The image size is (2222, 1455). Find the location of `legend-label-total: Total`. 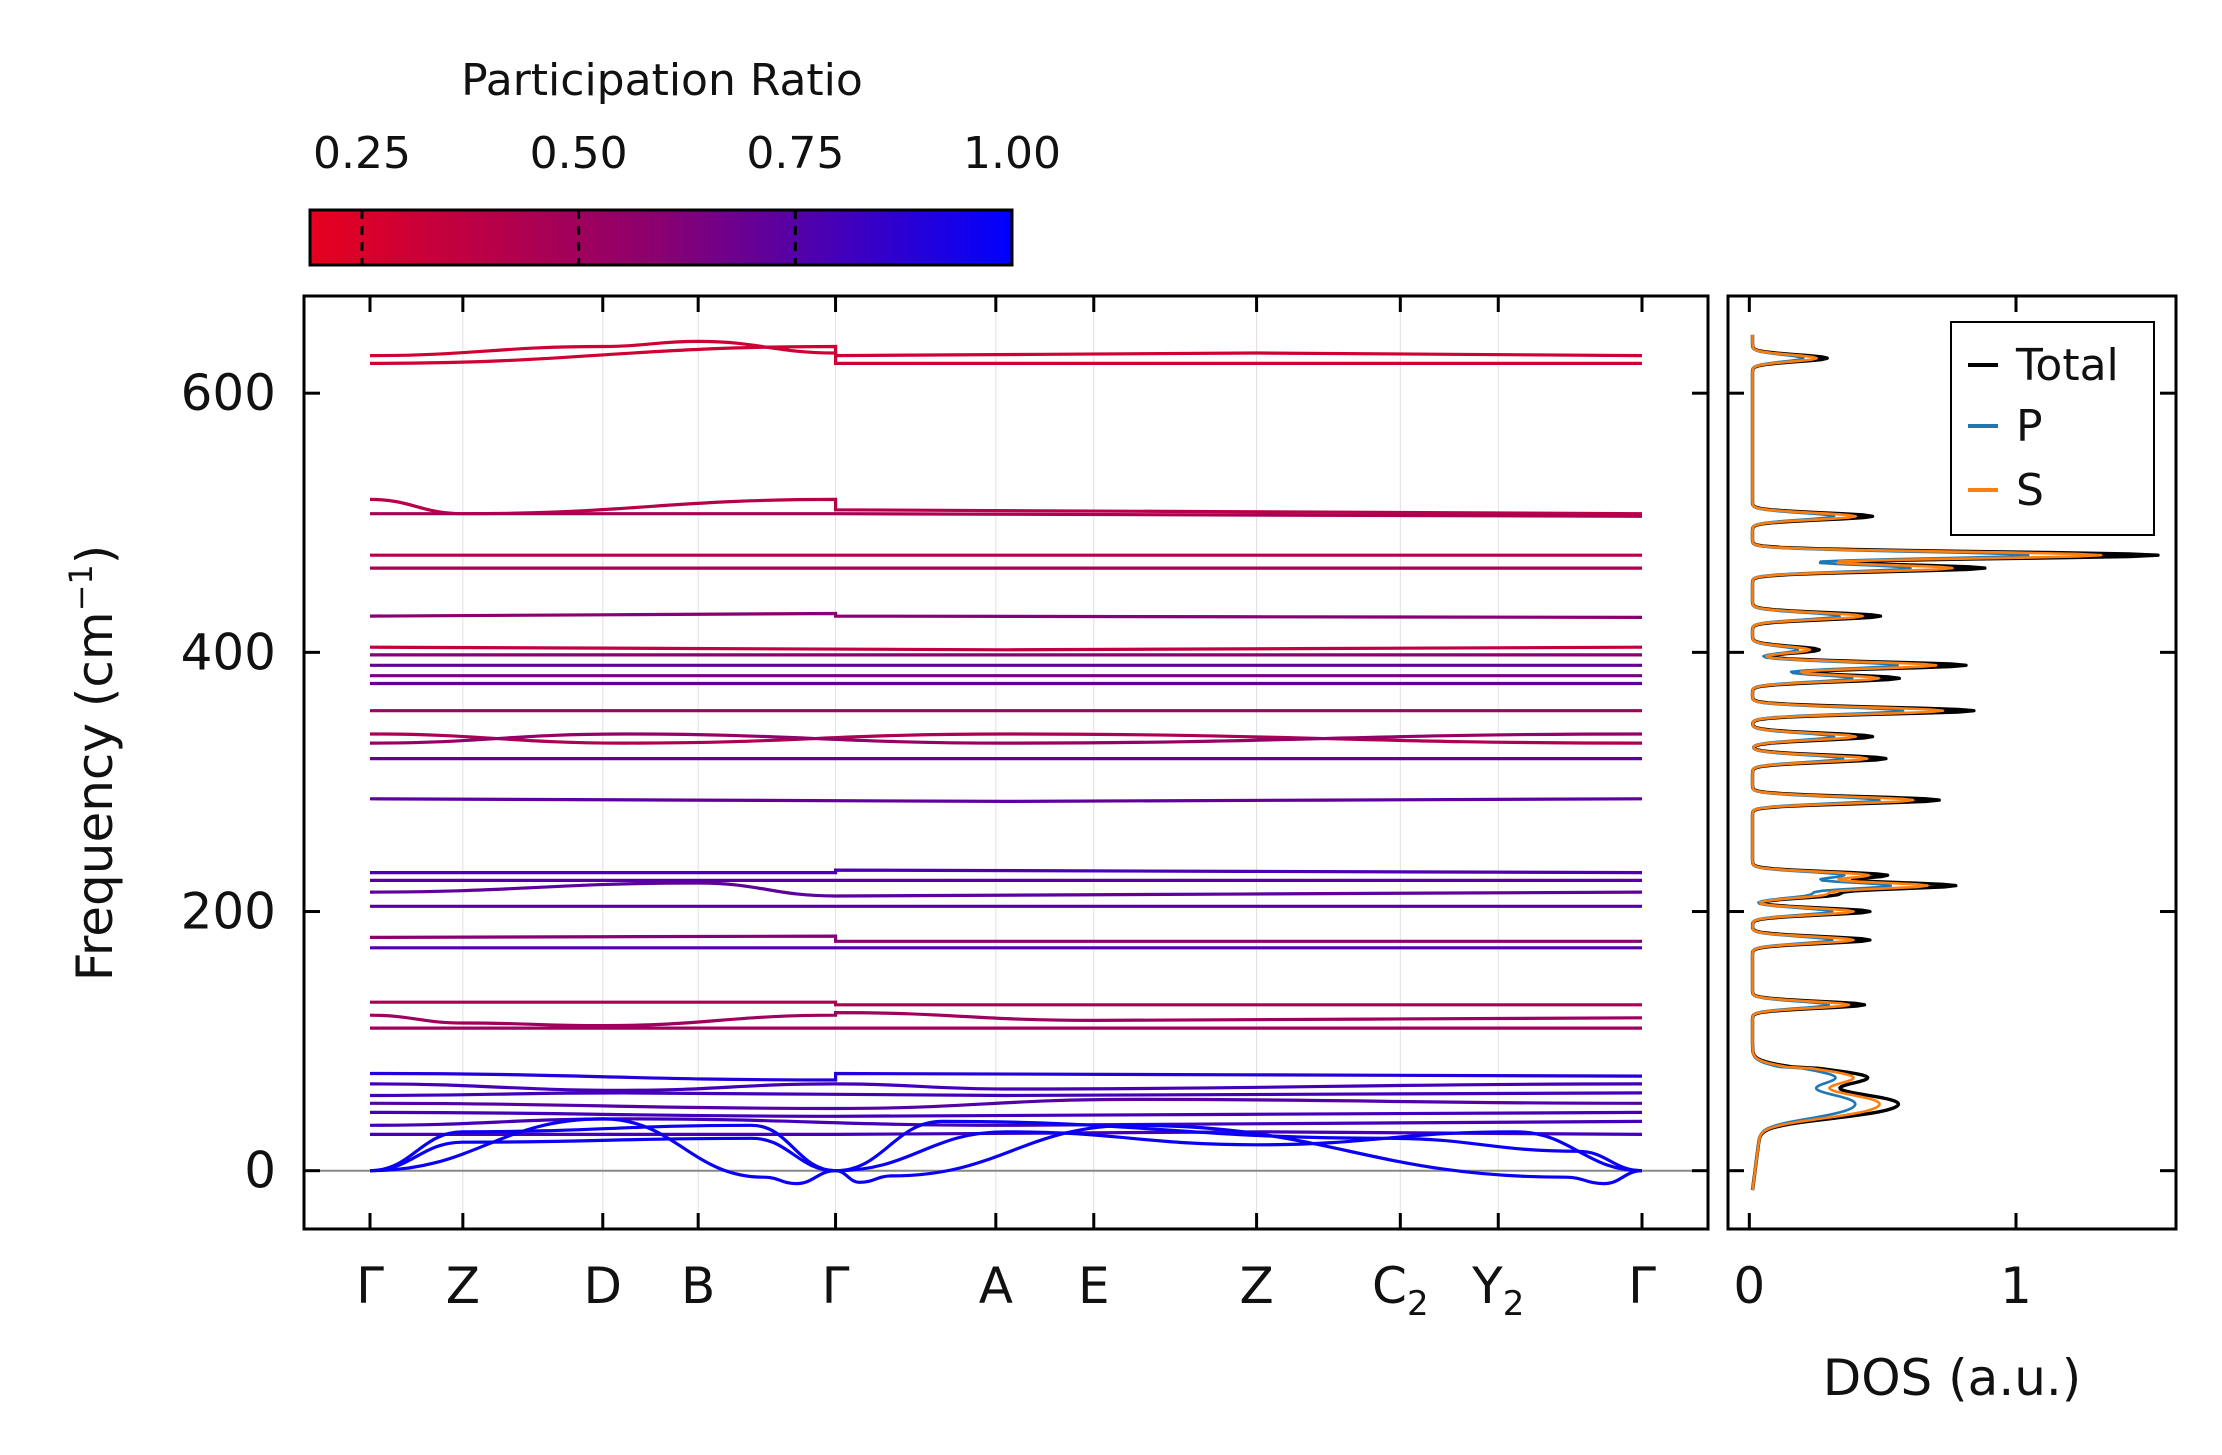

legend-label-total: Total is located at coordinates (2067, 365).